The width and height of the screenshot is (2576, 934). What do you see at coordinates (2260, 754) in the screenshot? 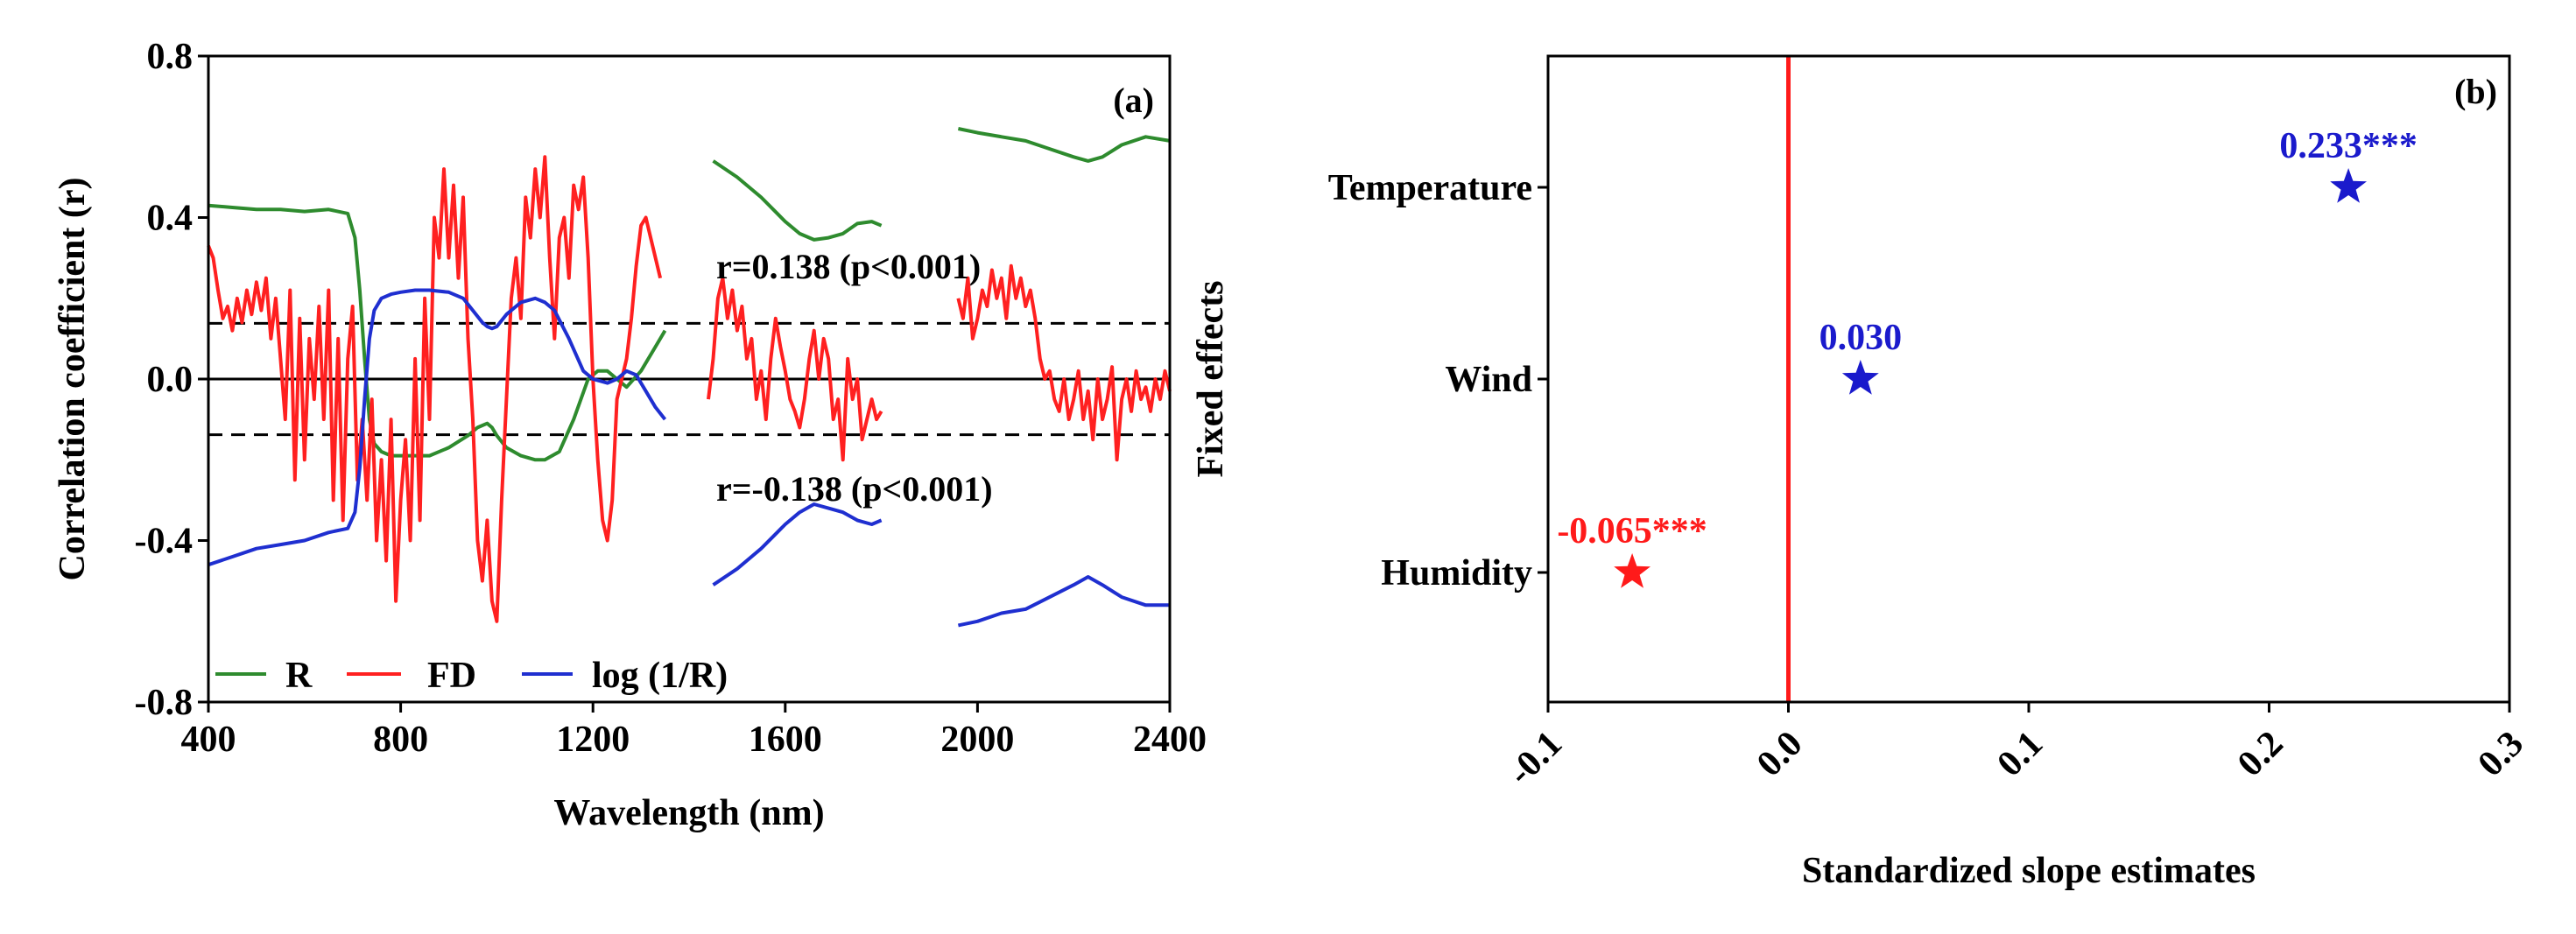
I see `x-tick-label: 0.2` at bounding box center [2260, 754].